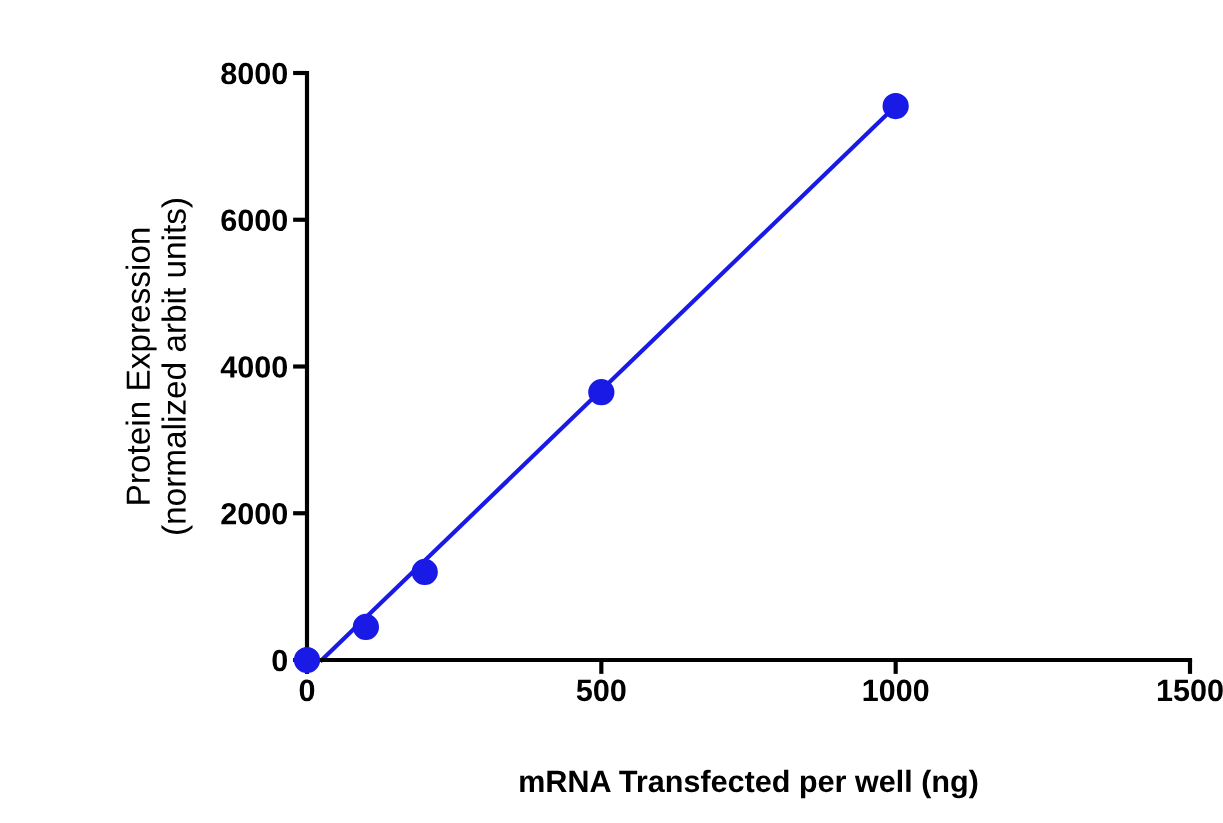 Image resolution: width=1223 pixels, height=823 pixels. What do you see at coordinates (279, 660) in the screenshot?
I see `y-tick-label: 0` at bounding box center [279, 660].